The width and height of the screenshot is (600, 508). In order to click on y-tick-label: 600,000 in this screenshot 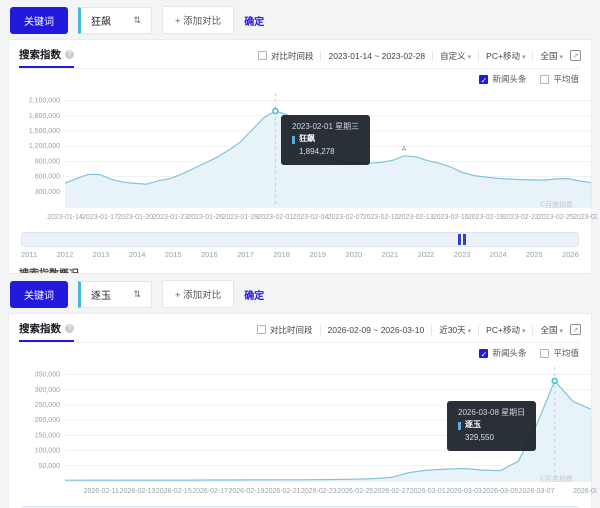, I will do `click(47, 177)`.